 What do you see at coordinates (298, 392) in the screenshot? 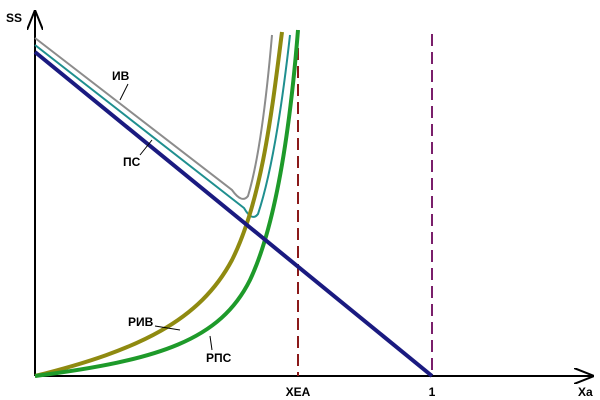
I see `x-mark: XEA` at bounding box center [298, 392].